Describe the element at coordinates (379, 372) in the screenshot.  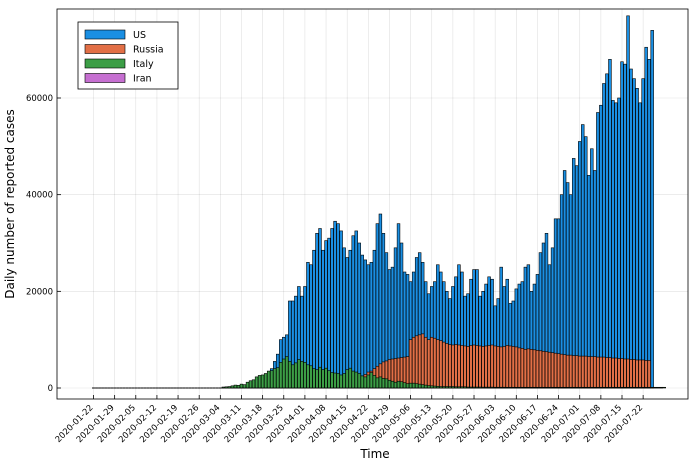
I see `series-italy` at that location.